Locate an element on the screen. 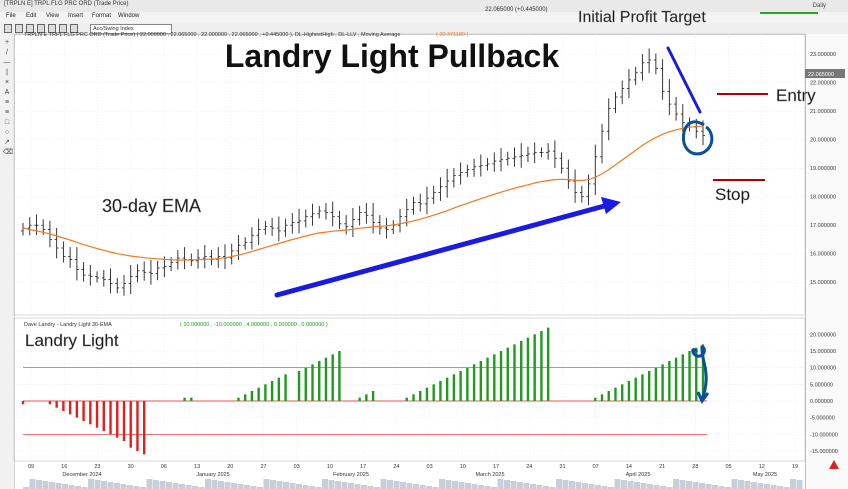 The width and height of the screenshot is (848, 489). indicator-tick-label: 5.000000 is located at coordinates (821, 385).